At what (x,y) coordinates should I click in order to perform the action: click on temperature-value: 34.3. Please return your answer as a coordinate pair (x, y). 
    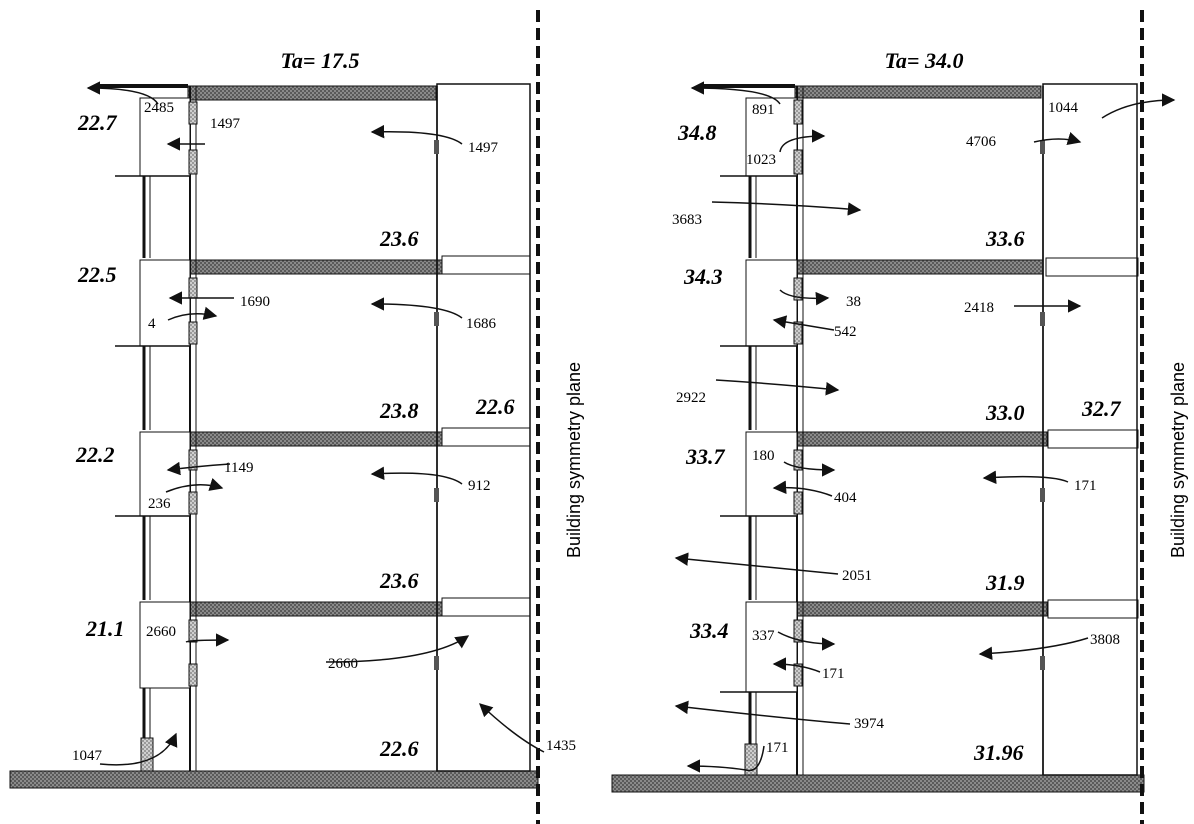
    Looking at the image, I should click on (703, 276).